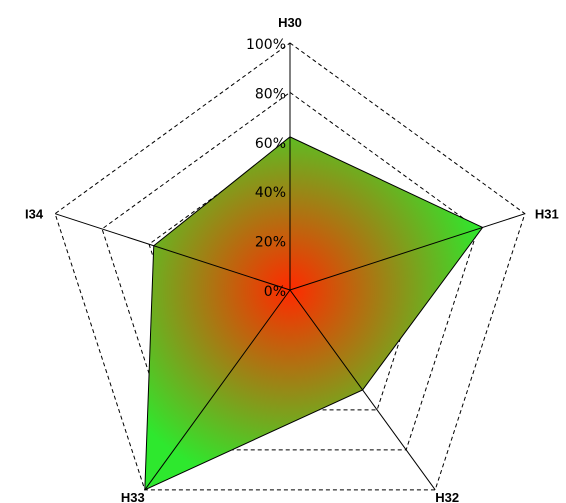 Image resolution: width=566 pixels, height=503 pixels. What do you see at coordinates (172, 252) in the screenshot?
I see `spoke-i34` at bounding box center [172, 252].